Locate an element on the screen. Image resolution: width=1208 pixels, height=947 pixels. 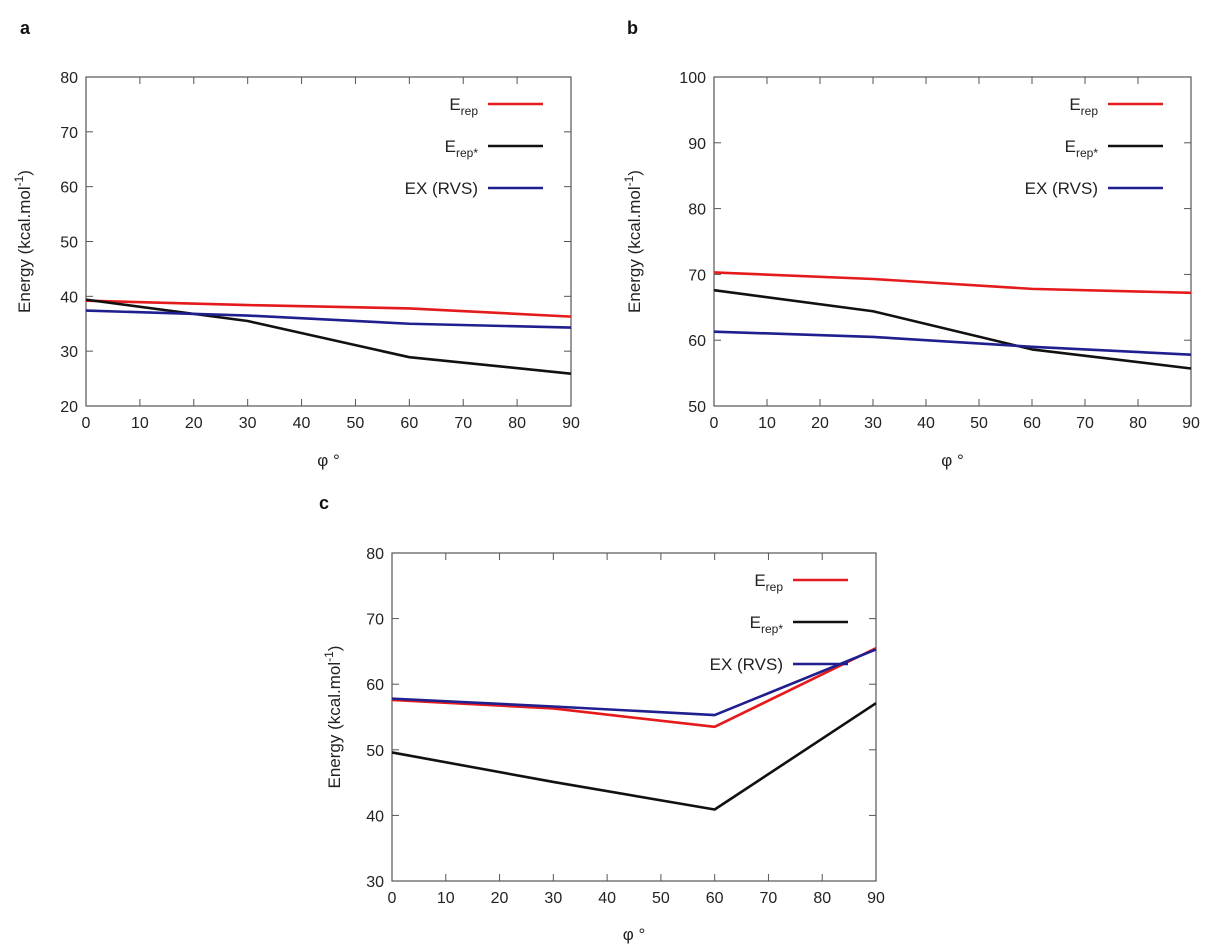
y-tick-label: 90 is located at coordinates (697, 144).